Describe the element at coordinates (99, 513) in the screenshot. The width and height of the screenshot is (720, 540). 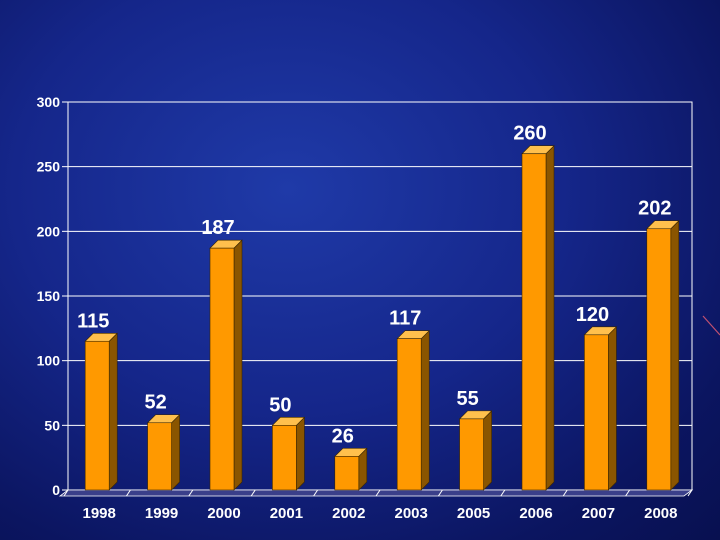
I see `x-tick-label: 1998` at that location.